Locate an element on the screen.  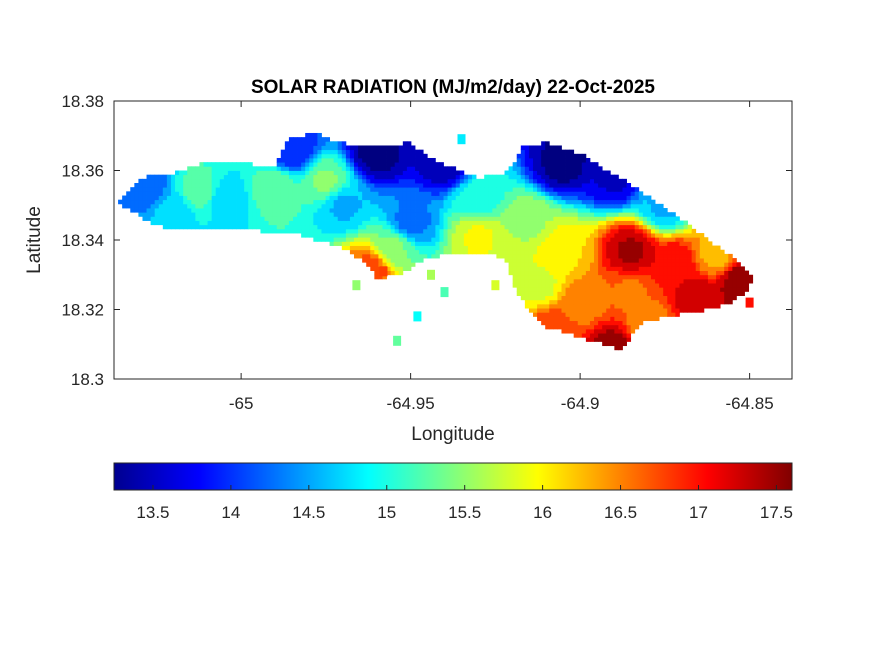
y-tick-label: 18.3 is located at coordinates (87, 379).